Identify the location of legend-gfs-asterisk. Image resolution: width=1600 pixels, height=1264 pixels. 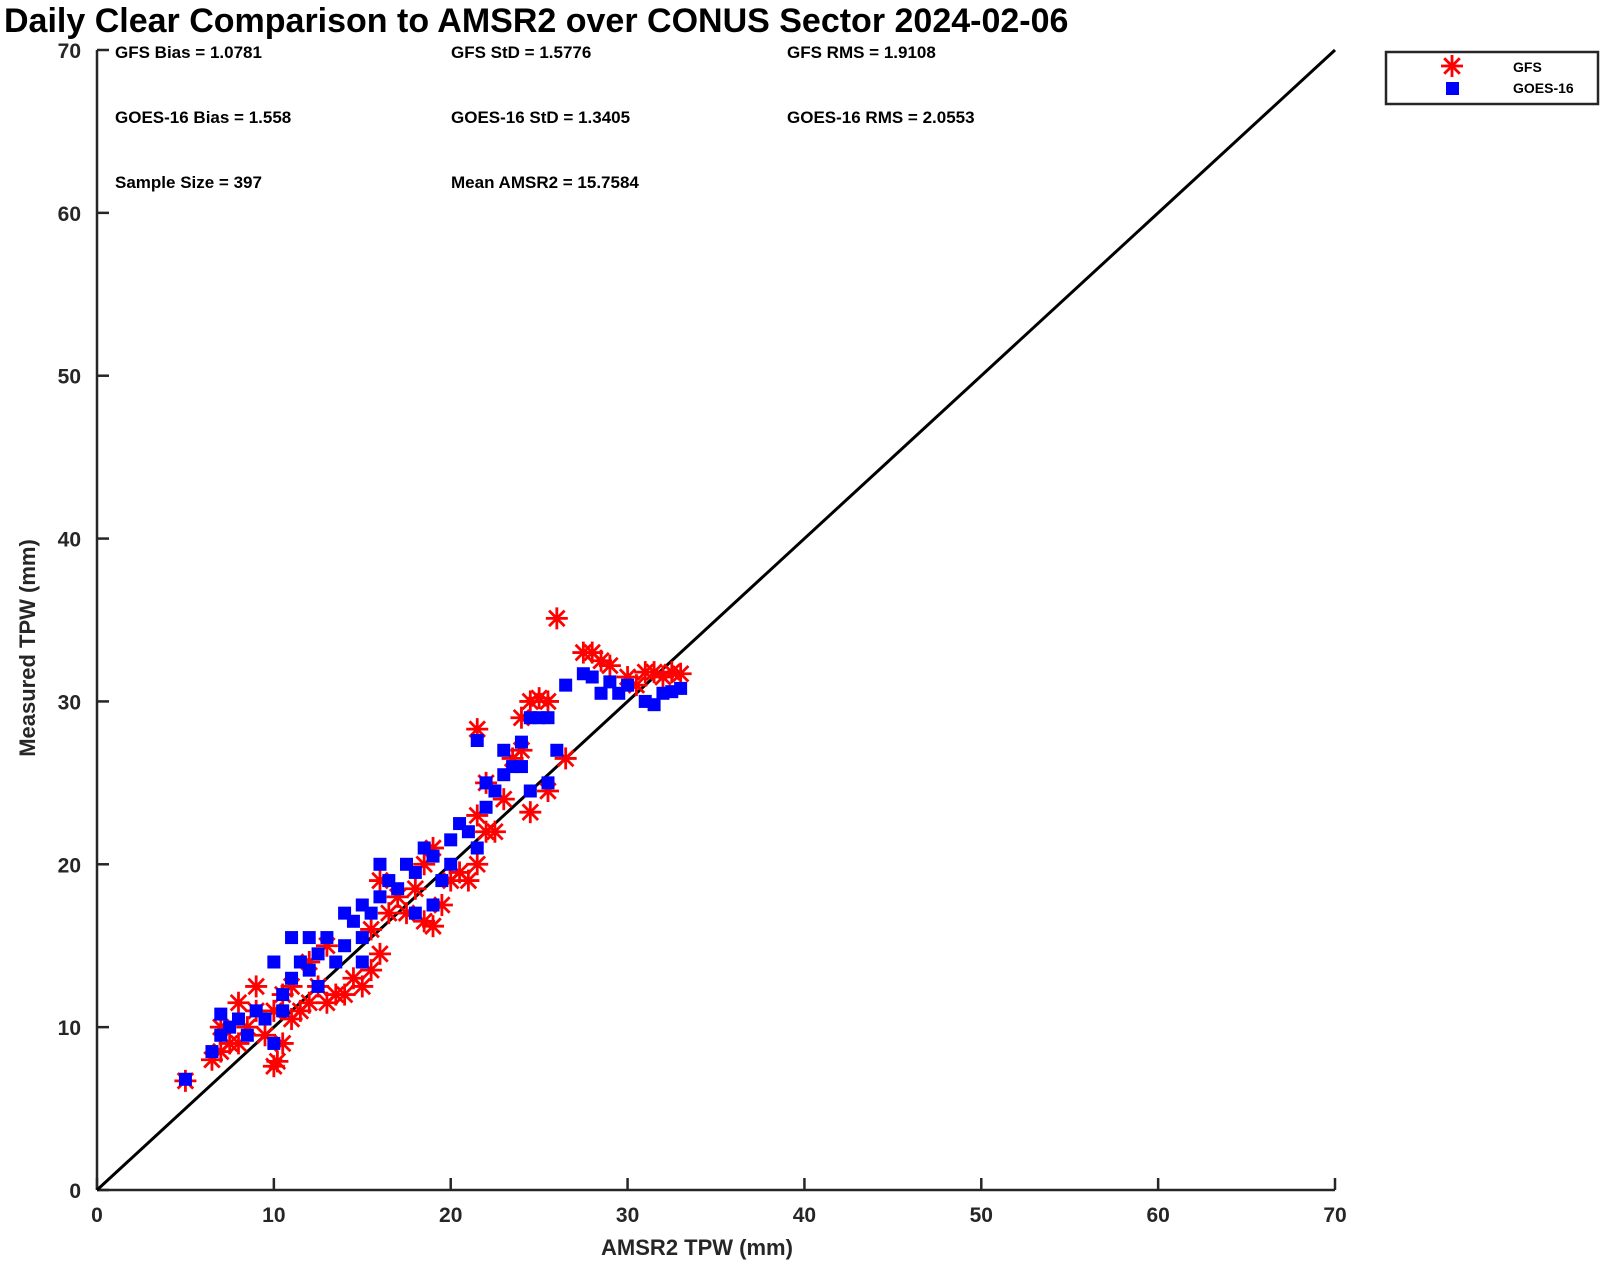
(1452, 66).